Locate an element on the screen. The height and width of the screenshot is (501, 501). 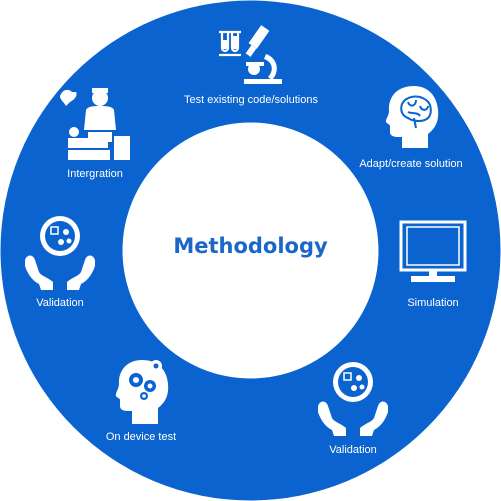
surgeon-patient-icon is located at coordinates (95, 124).